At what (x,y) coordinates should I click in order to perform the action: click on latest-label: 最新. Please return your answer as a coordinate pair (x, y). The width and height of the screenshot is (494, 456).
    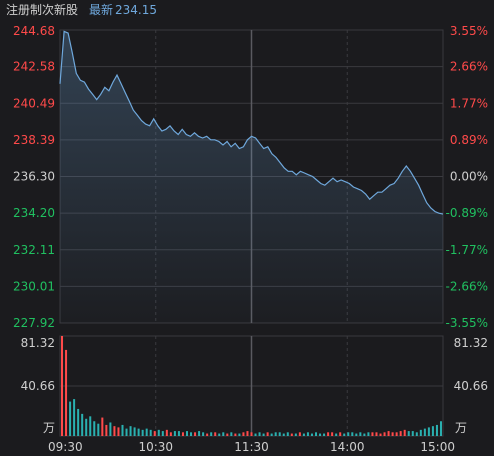
    Looking at the image, I should click on (101, 9).